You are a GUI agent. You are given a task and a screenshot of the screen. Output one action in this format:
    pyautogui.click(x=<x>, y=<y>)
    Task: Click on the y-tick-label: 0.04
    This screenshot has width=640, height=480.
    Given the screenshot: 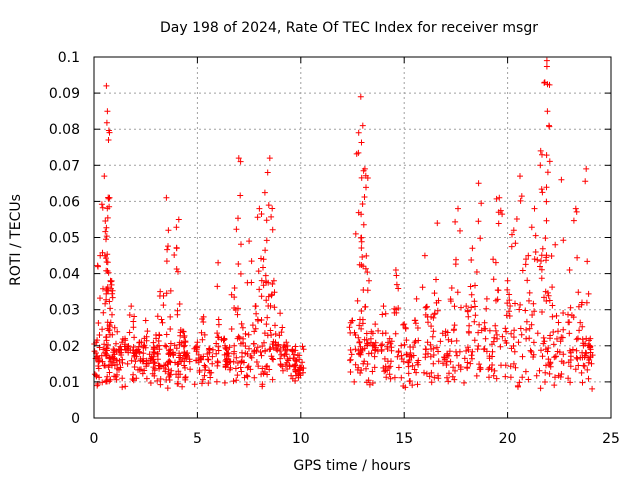 What is the action you would take?
    pyautogui.click(x=64, y=275)
    